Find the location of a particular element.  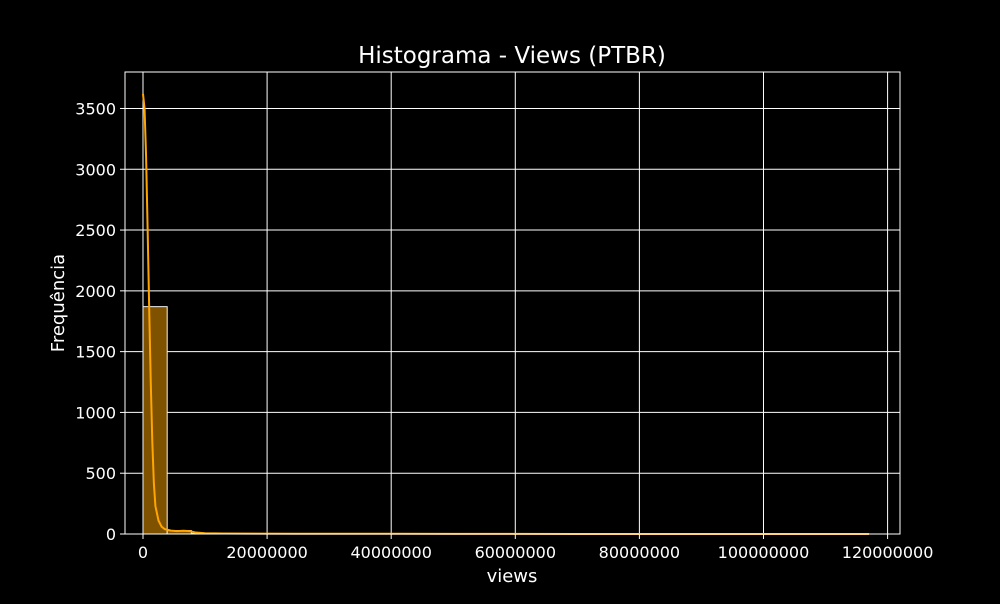

x-tick-label: 120000000 is located at coordinates (888, 552).